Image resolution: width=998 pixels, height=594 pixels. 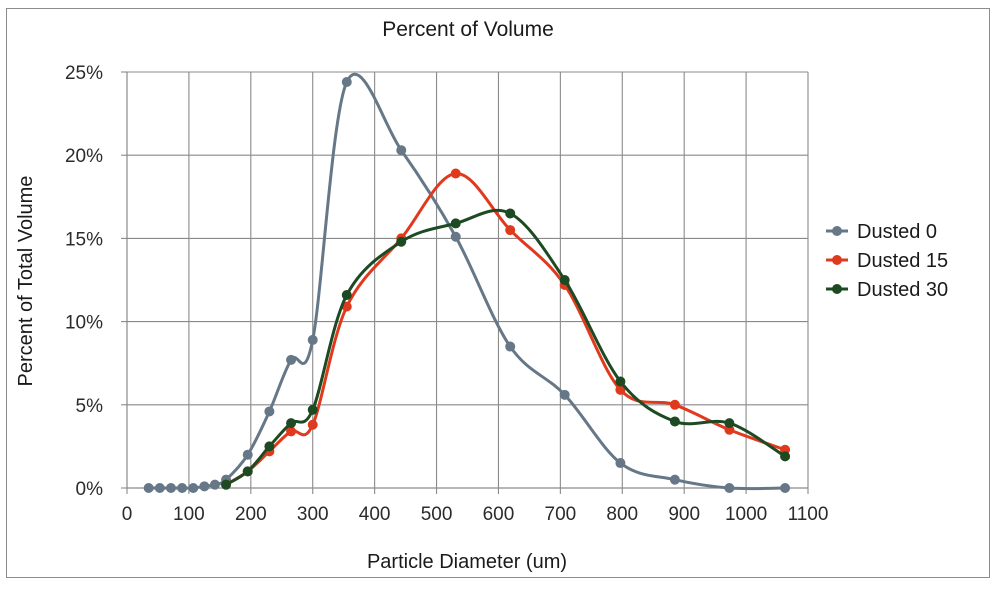 I want to click on legend: Dusted 0 Dusted 15 Dusted 30, so click(x=887, y=261).